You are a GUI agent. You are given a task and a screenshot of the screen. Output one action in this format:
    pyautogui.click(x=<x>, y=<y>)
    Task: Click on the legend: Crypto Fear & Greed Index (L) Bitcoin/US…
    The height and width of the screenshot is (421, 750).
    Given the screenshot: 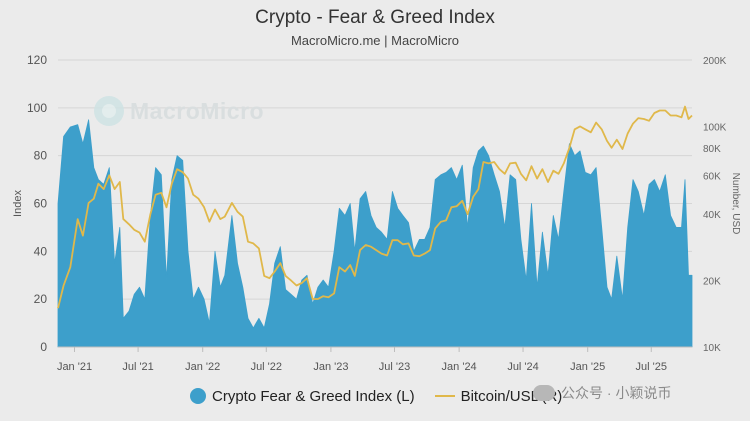 What is the action you would take?
    pyautogui.click(x=376, y=396)
    